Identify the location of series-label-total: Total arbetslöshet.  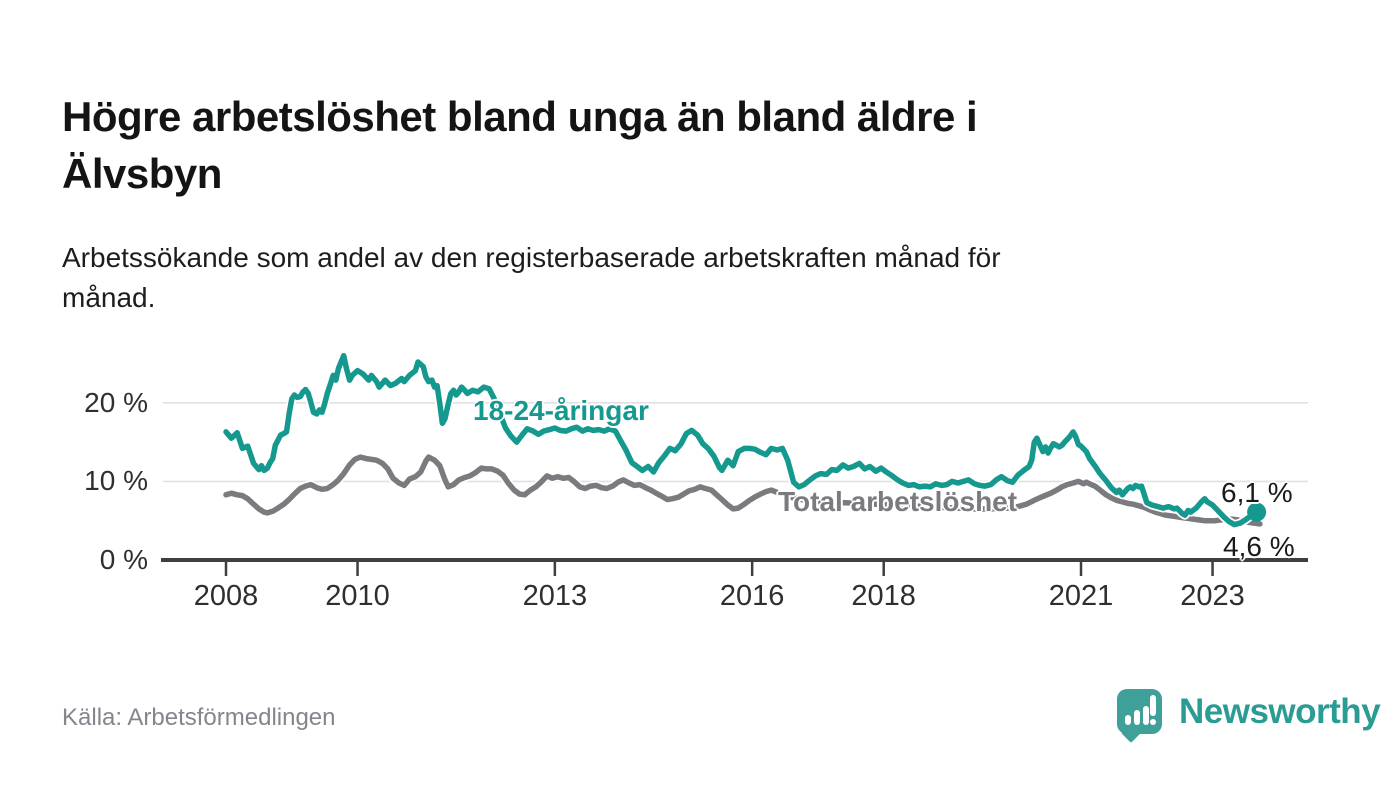
(898, 501).